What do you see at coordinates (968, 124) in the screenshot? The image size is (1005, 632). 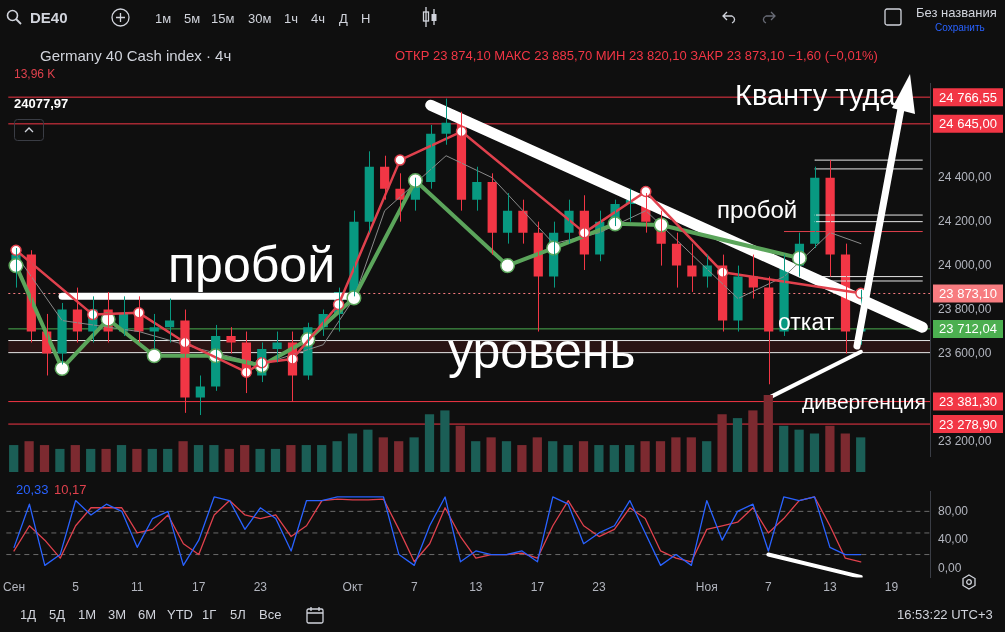 I see `ref-line-label: 24 645,00` at bounding box center [968, 124].